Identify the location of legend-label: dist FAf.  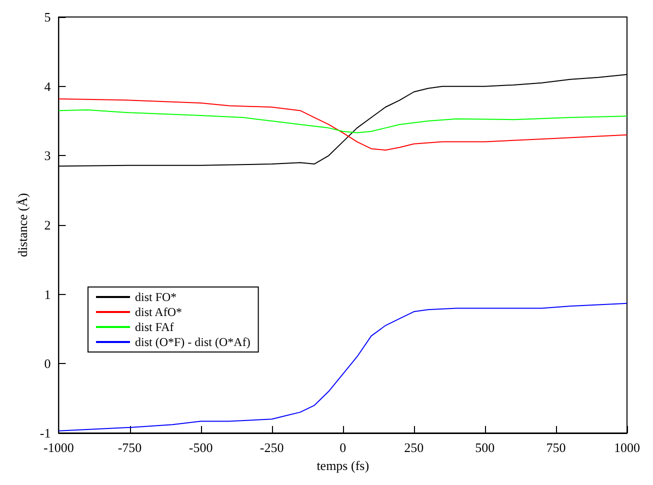
(154, 327).